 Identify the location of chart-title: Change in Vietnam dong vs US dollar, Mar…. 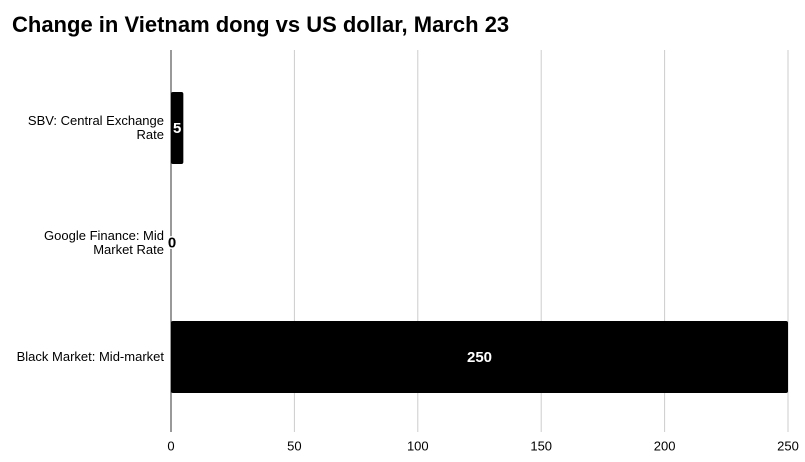
(261, 24).